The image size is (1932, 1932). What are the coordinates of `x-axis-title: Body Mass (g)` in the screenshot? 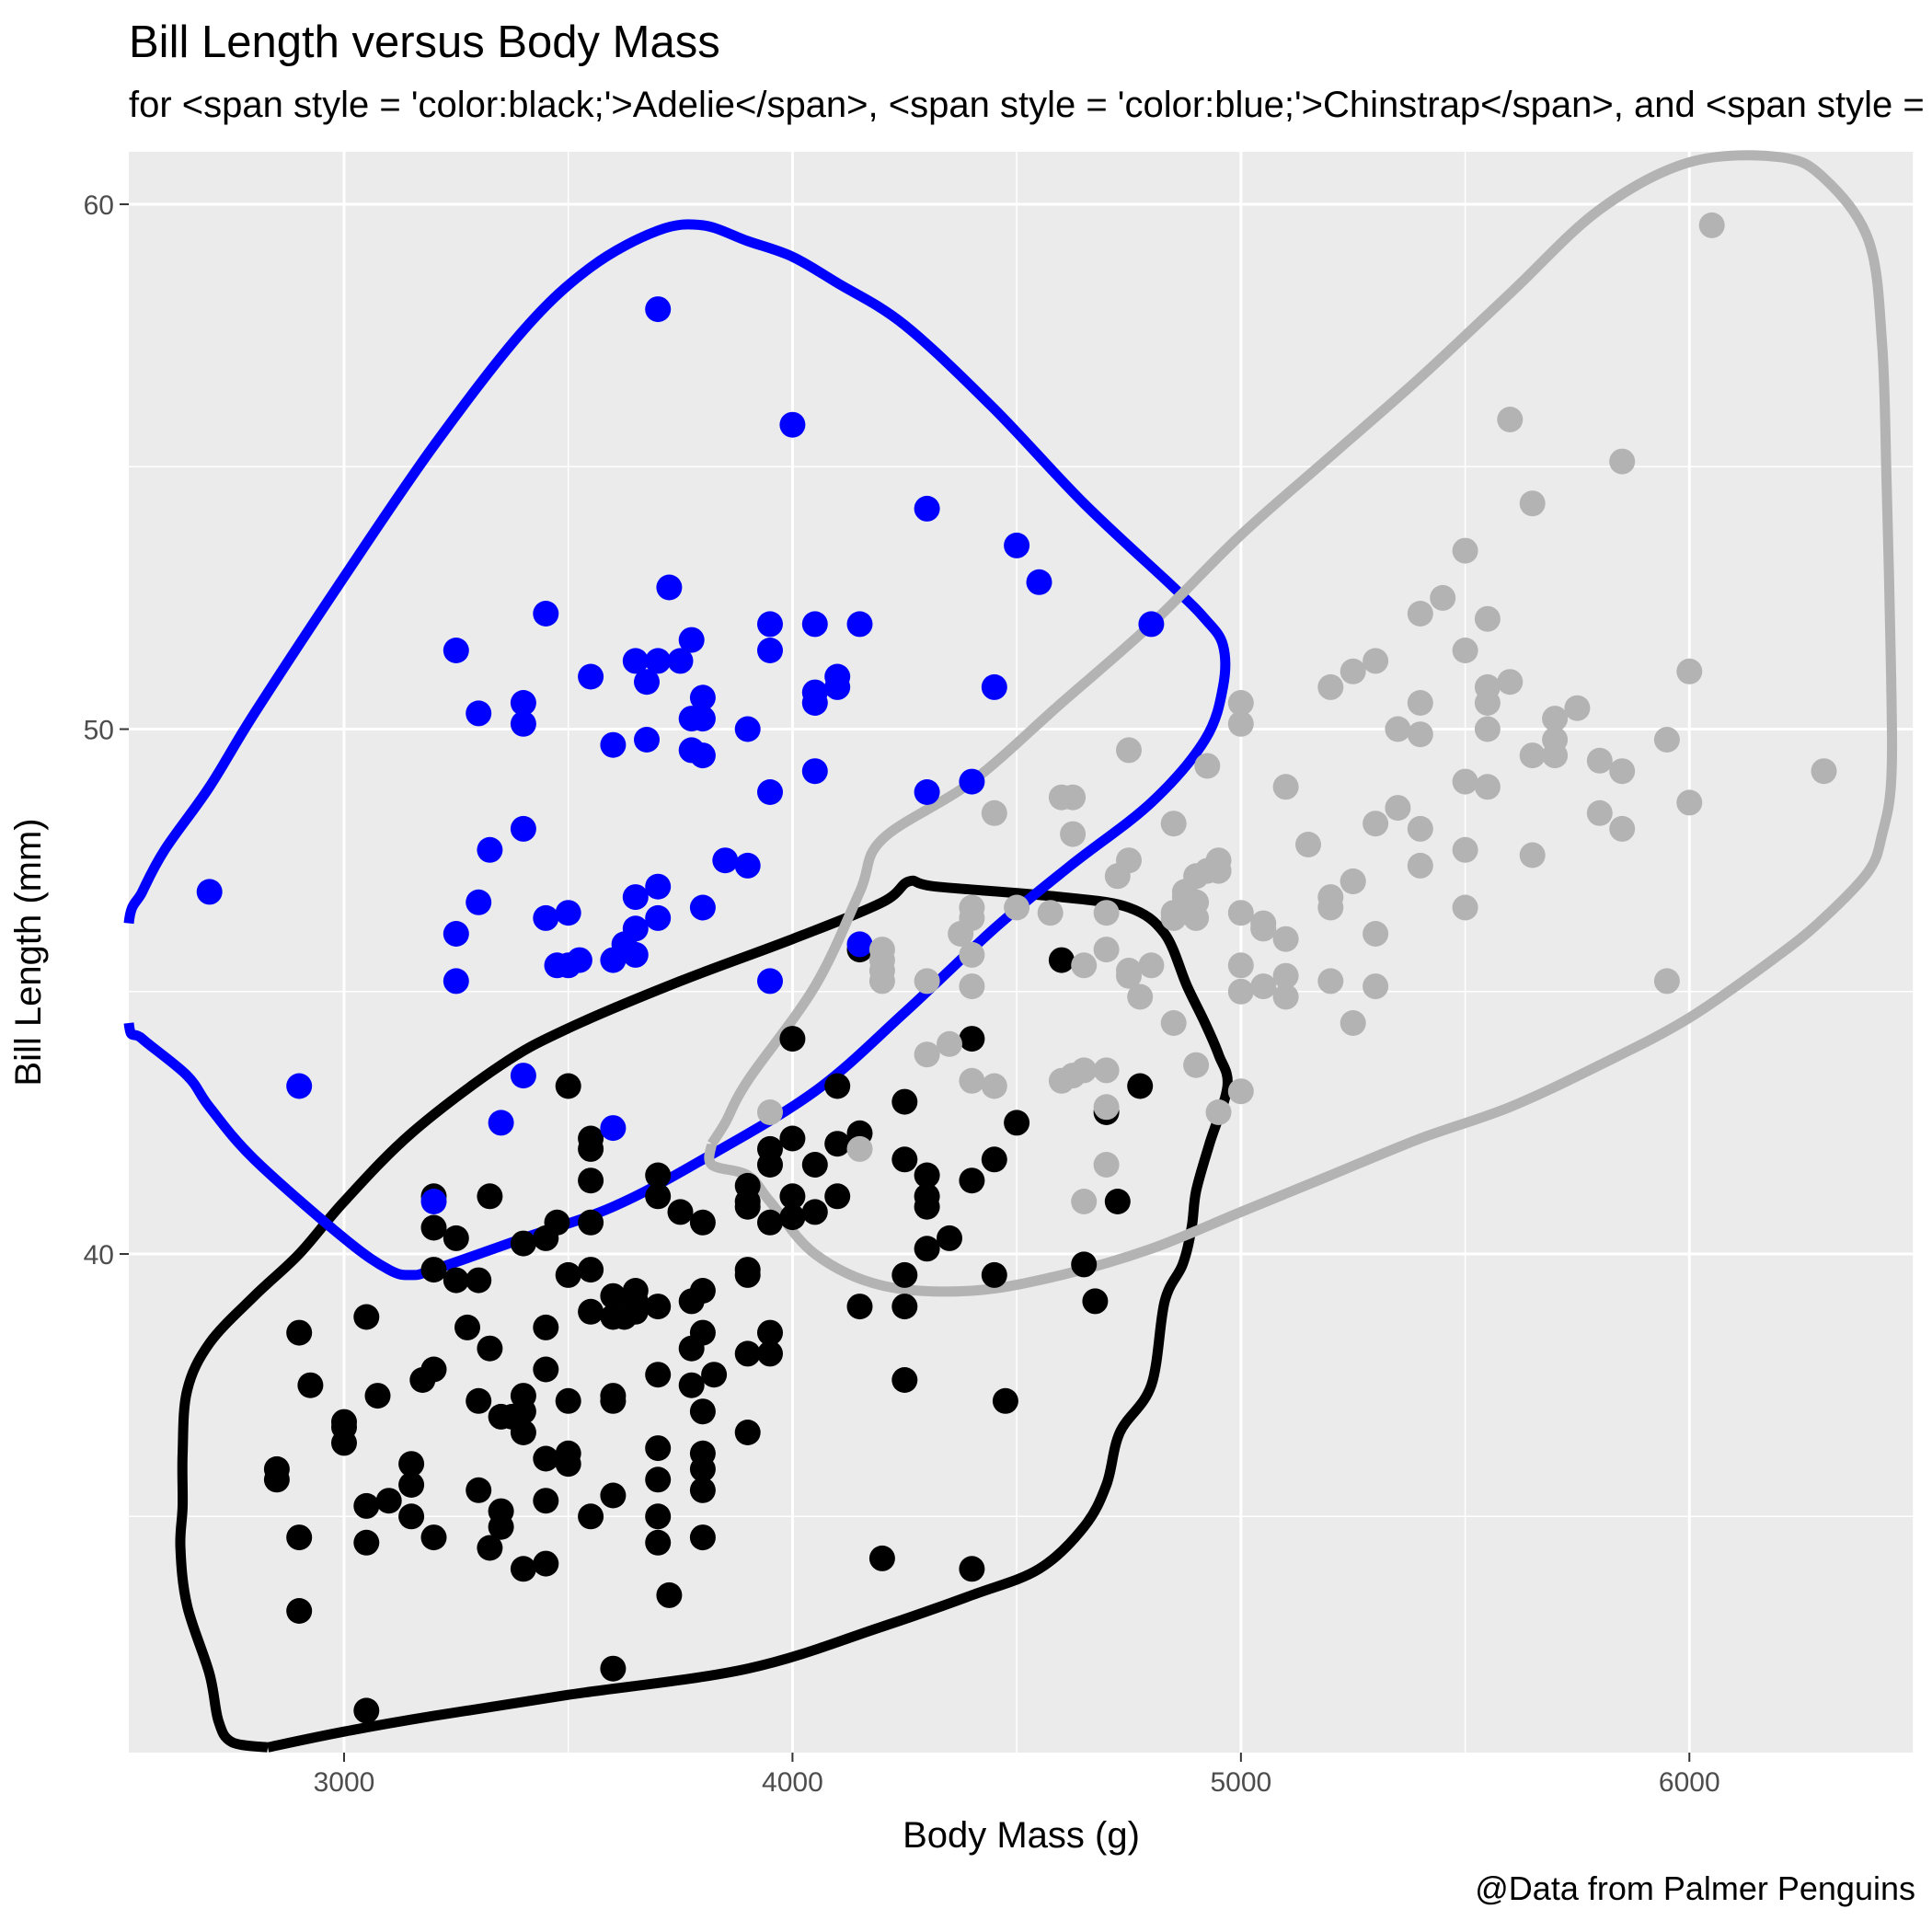 It's located at (1021, 1835).